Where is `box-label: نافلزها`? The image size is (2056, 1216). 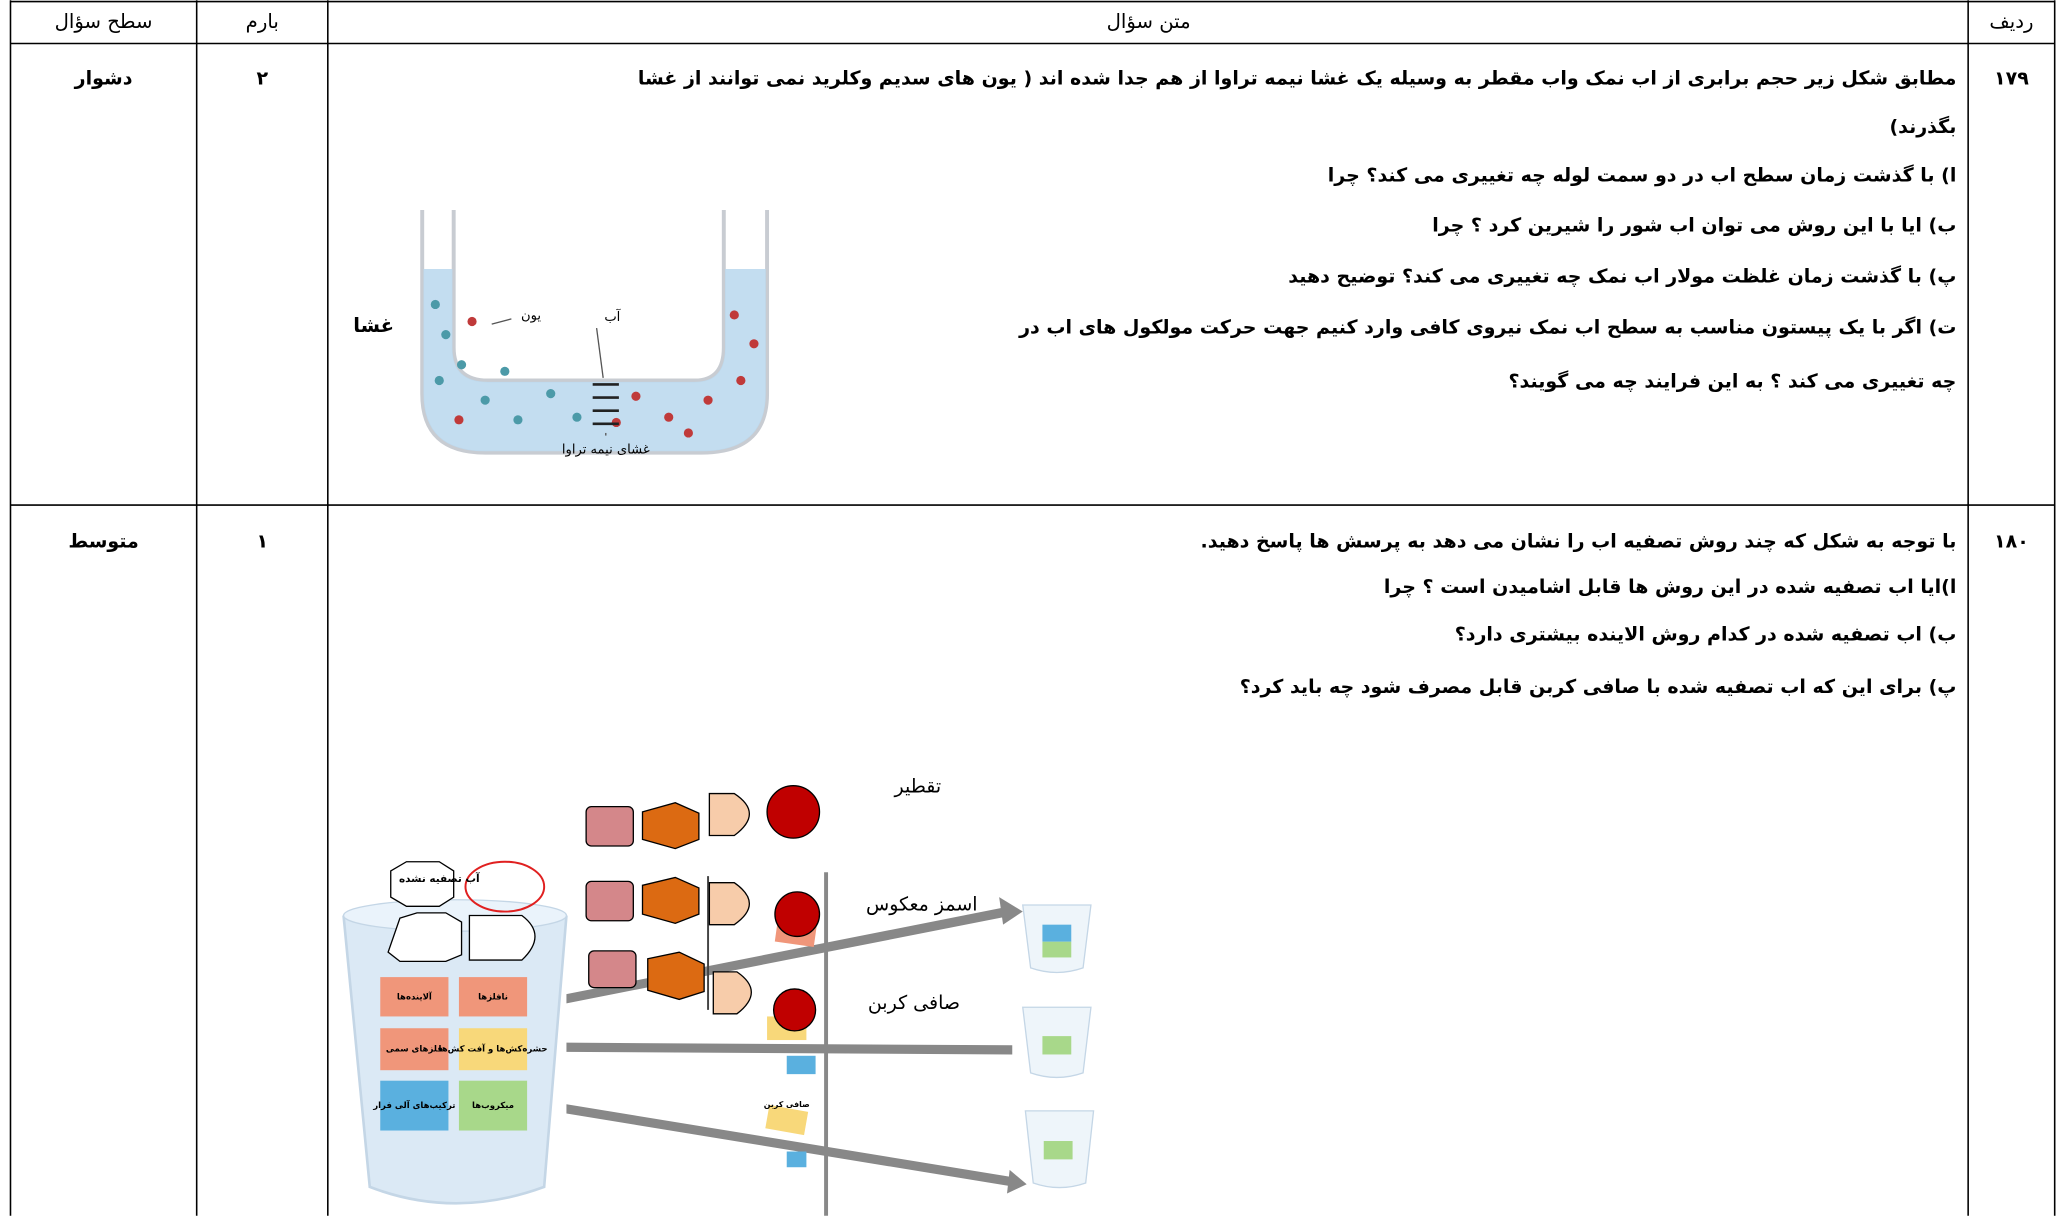 box-label: نافلزها is located at coordinates (493, 997).